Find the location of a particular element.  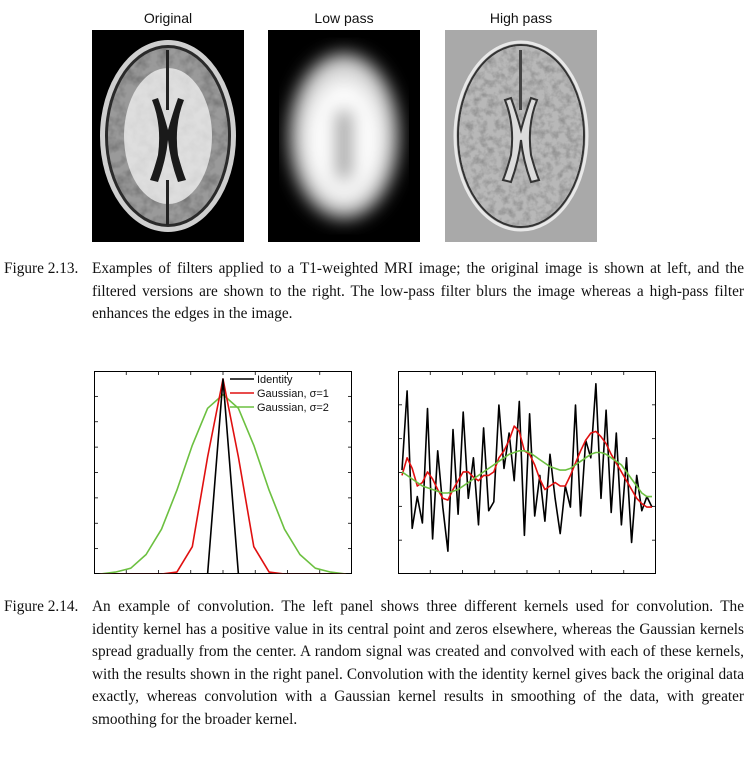

mri-high-pass-image is located at coordinates (521, 136).